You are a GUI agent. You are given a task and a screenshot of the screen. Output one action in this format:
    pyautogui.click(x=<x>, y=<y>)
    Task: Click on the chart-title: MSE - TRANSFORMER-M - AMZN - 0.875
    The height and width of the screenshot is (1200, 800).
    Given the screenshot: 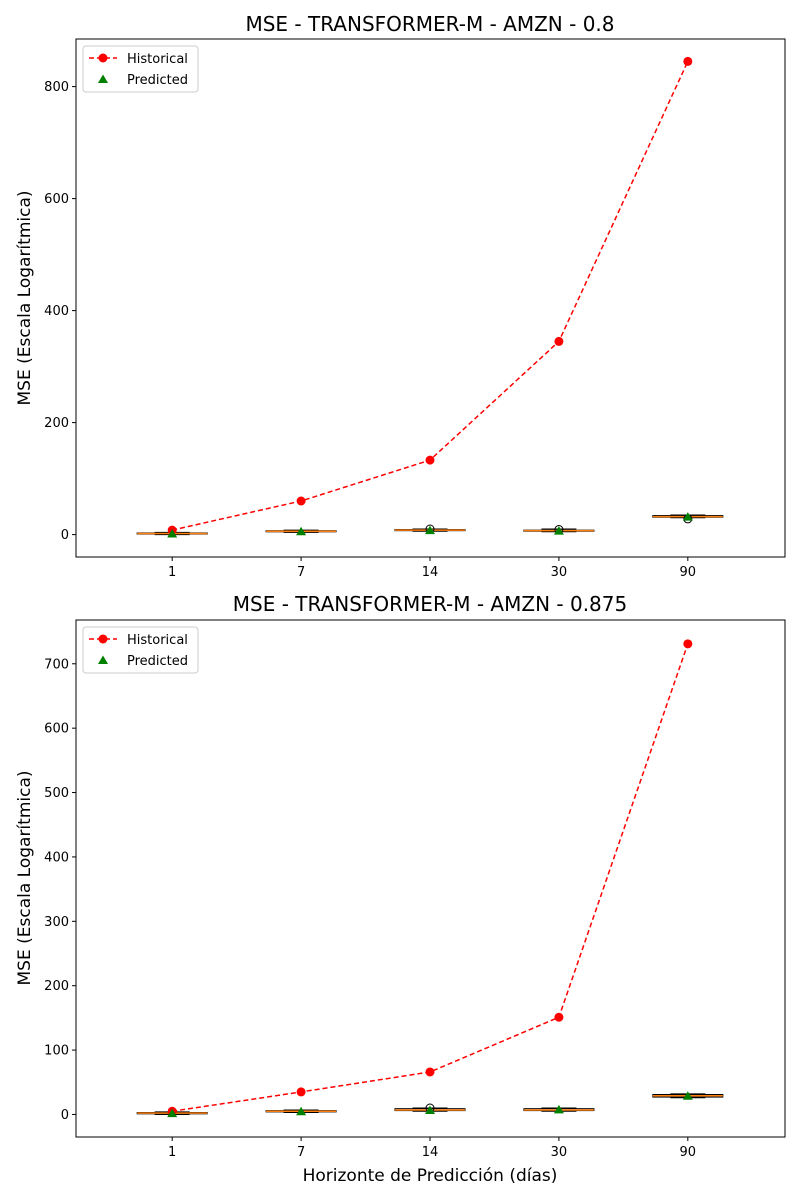 What is the action you would take?
    pyautogui.click(x=430, y=604)
    